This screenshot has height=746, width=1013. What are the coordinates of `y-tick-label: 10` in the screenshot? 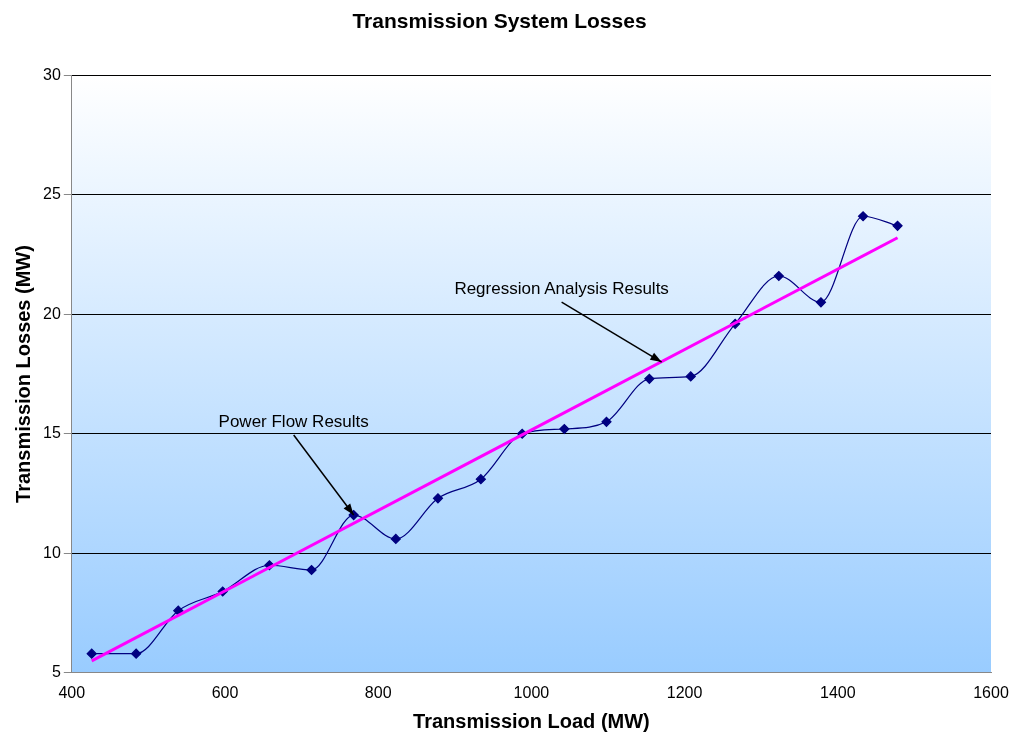 It's located at (52, 552).